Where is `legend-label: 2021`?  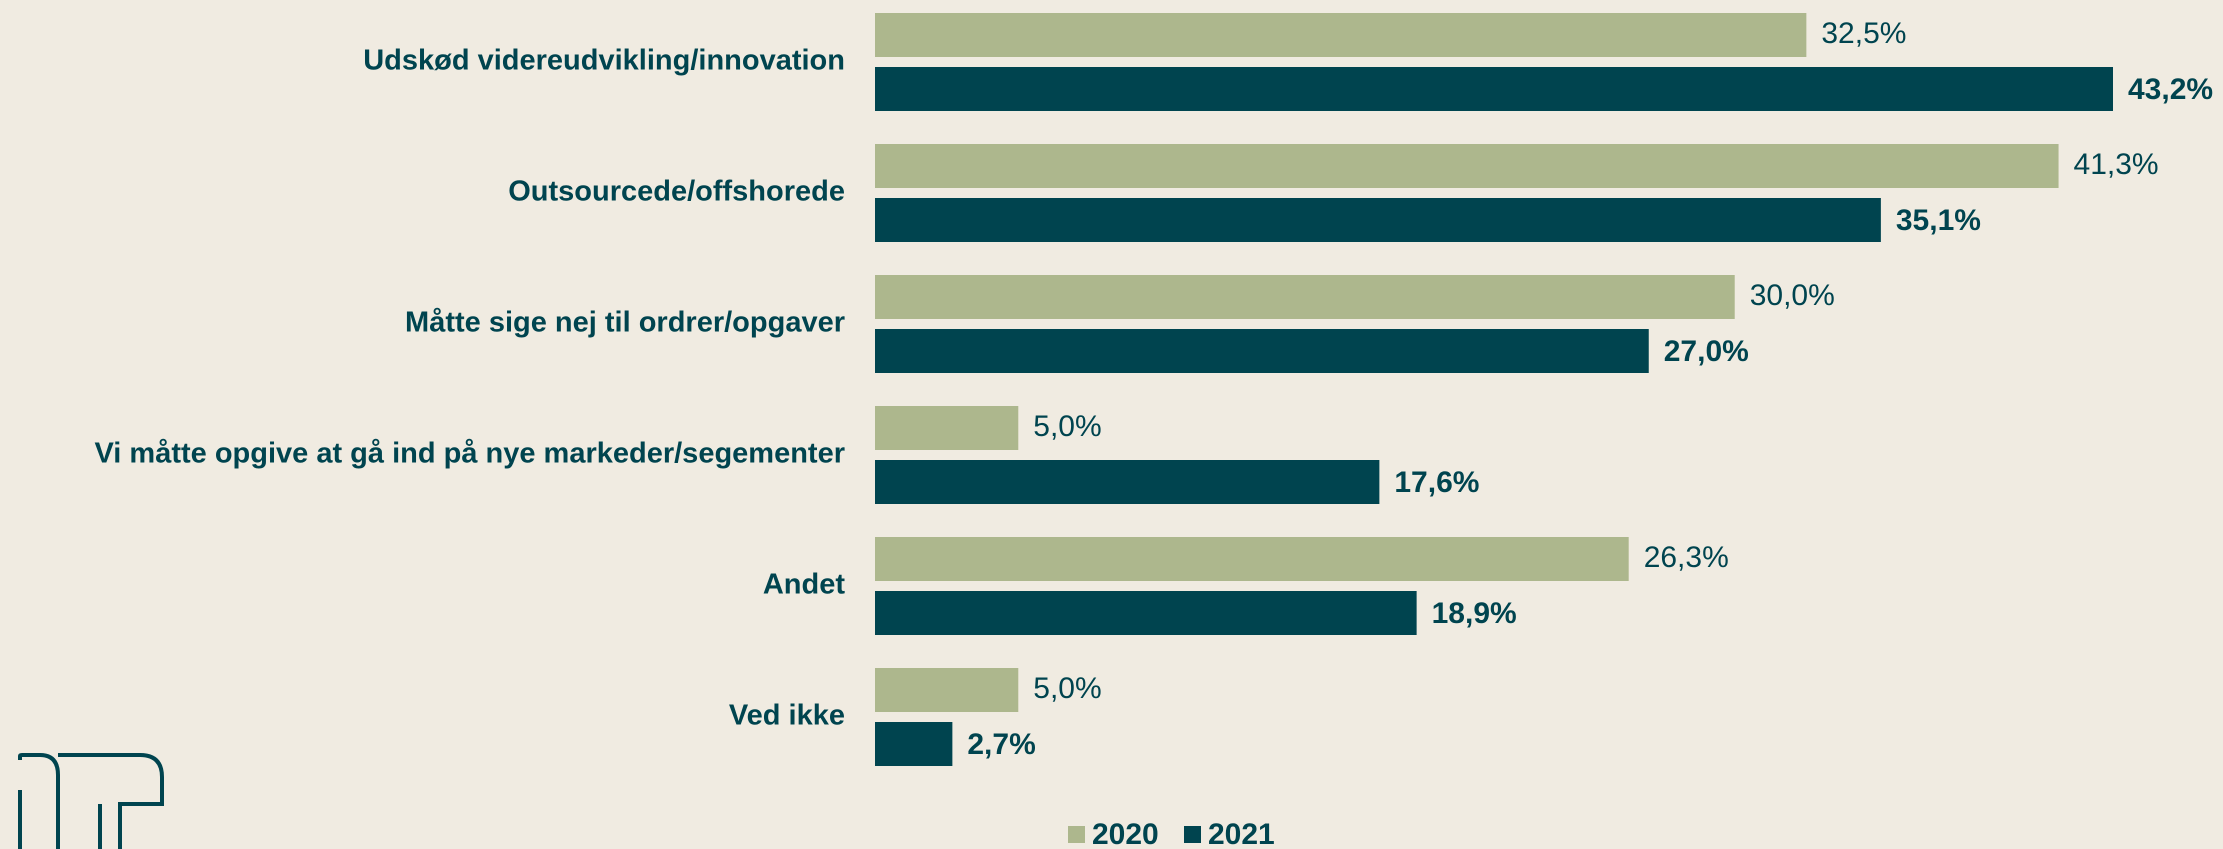 legend-label: 2021 is located at coordinates (1241, 833).